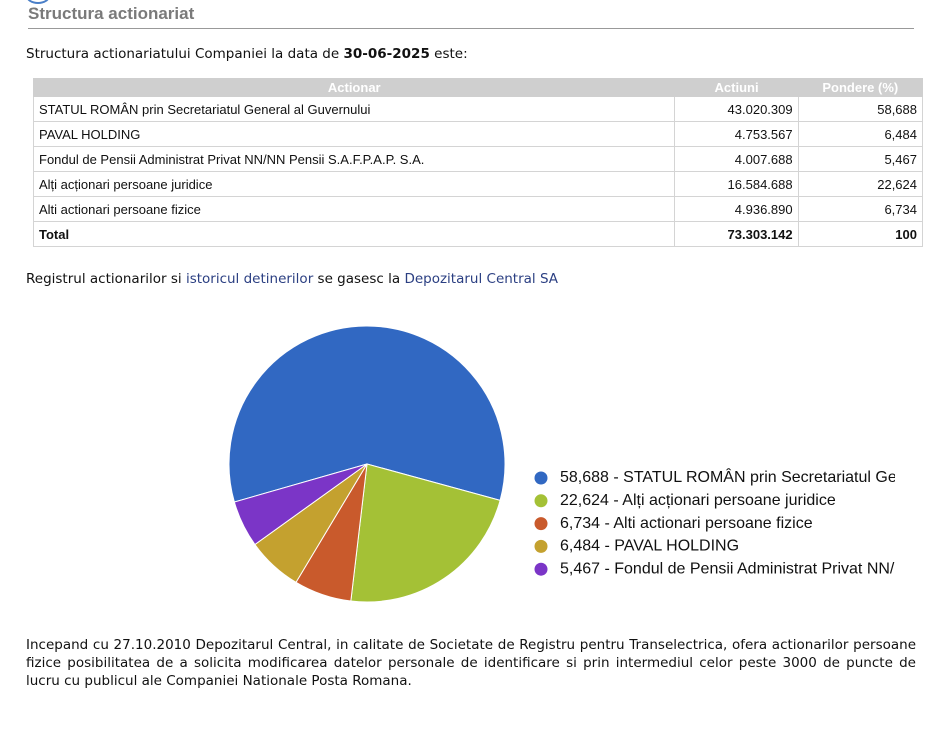 This screenshot has width=936, height=731. Describe the element at coordinates (736, 234) in the screenshot. I see `table-cell: 73.303.142` at that location.